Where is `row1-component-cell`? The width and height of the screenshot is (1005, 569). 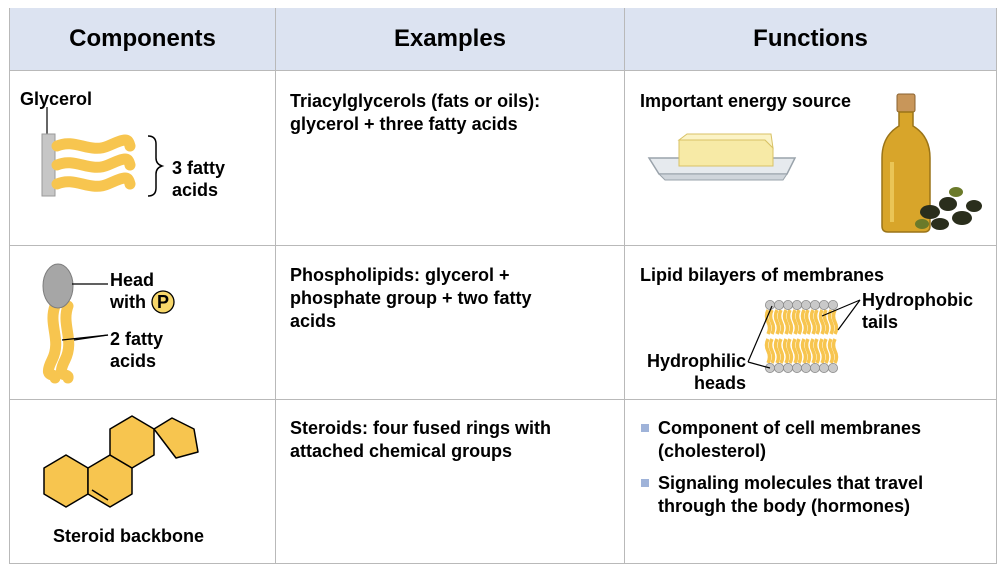
row1-component-cell is located at coordinates (143, 157).